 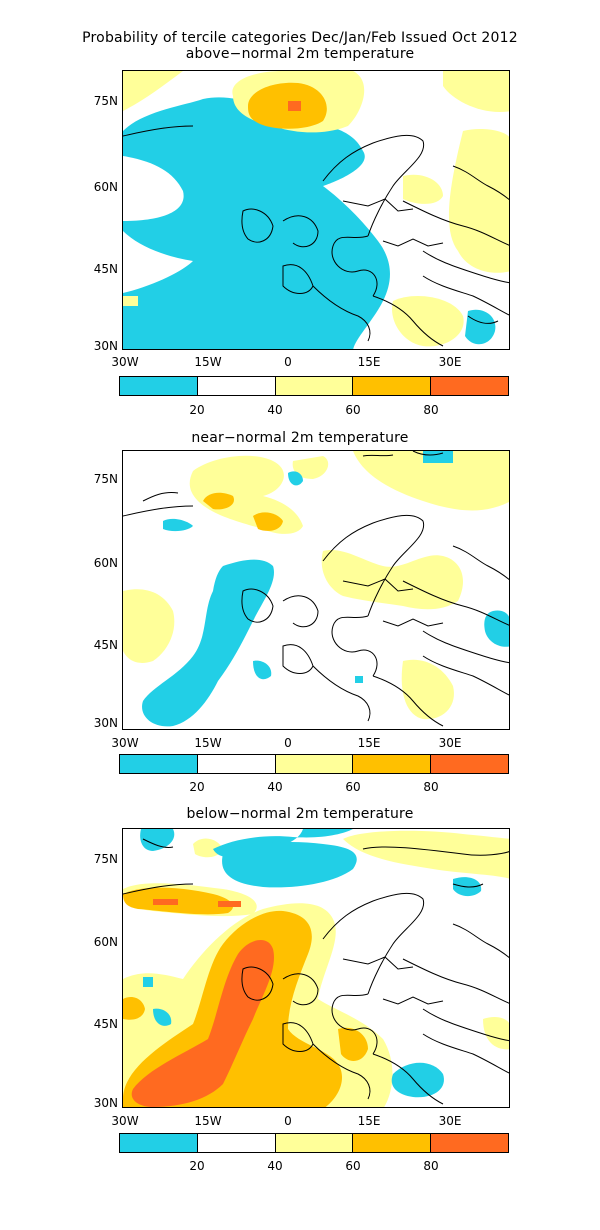 I want to click on panel-subtitle: above−normal 2m temperature, so click(x=300, y=54).